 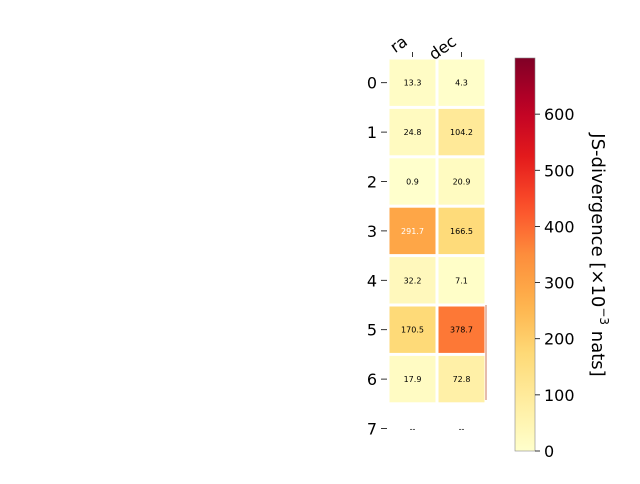 What do you see at coordinates (424, 48) in the screenshot?
I see `column-labels: ra dec` at bounding box center [424, 48].